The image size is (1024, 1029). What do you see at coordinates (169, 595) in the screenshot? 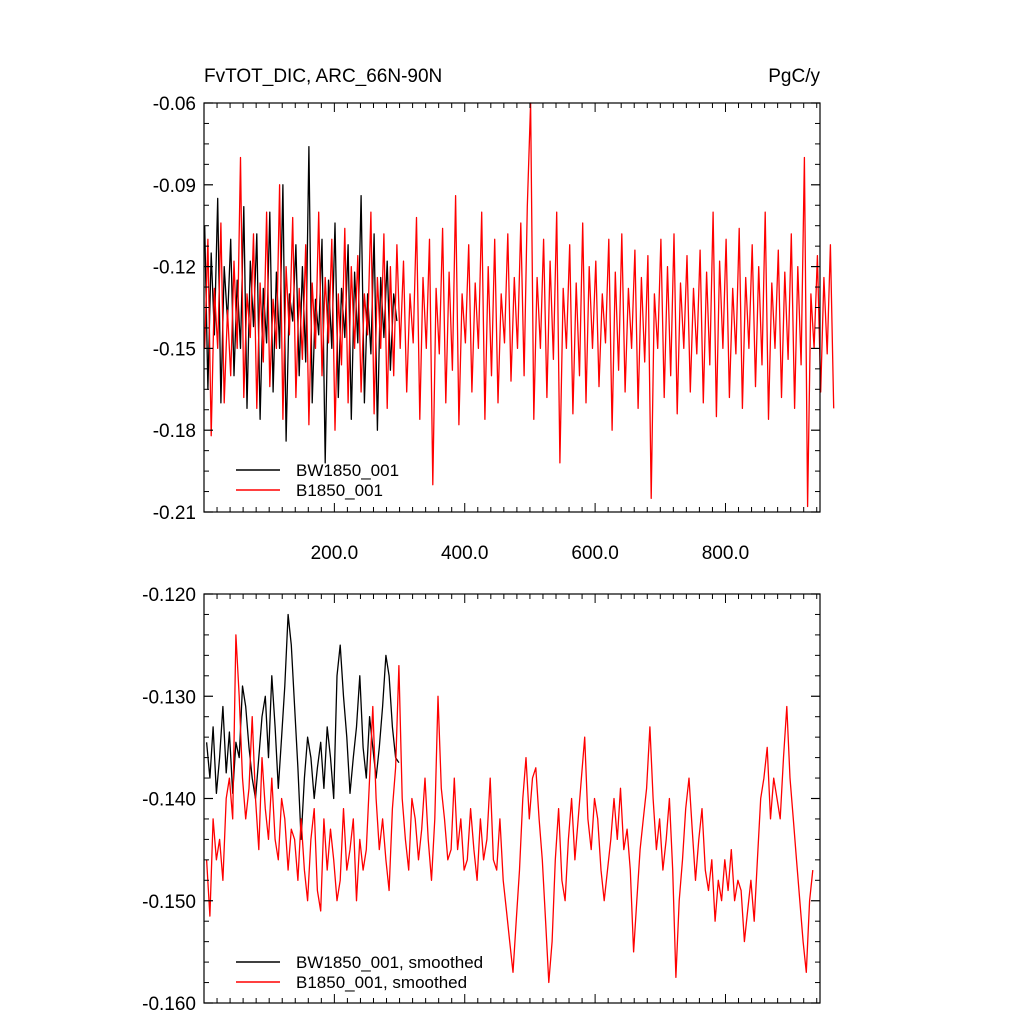
I see `bottom-y-tick-label: -0.120` at bounding box center [169, 595].